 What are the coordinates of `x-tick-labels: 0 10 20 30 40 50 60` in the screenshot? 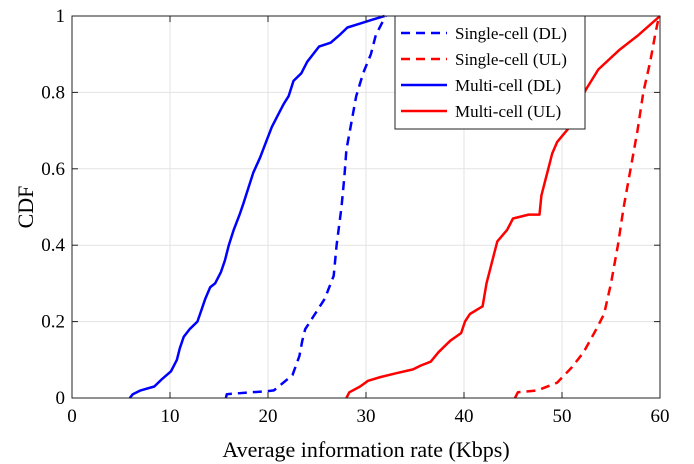 It's located at (368, 416).